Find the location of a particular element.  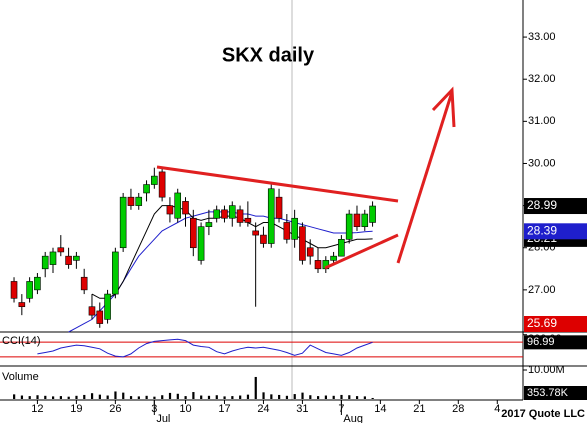

x-tick-label: 31 is located at coordinates (302, 409).